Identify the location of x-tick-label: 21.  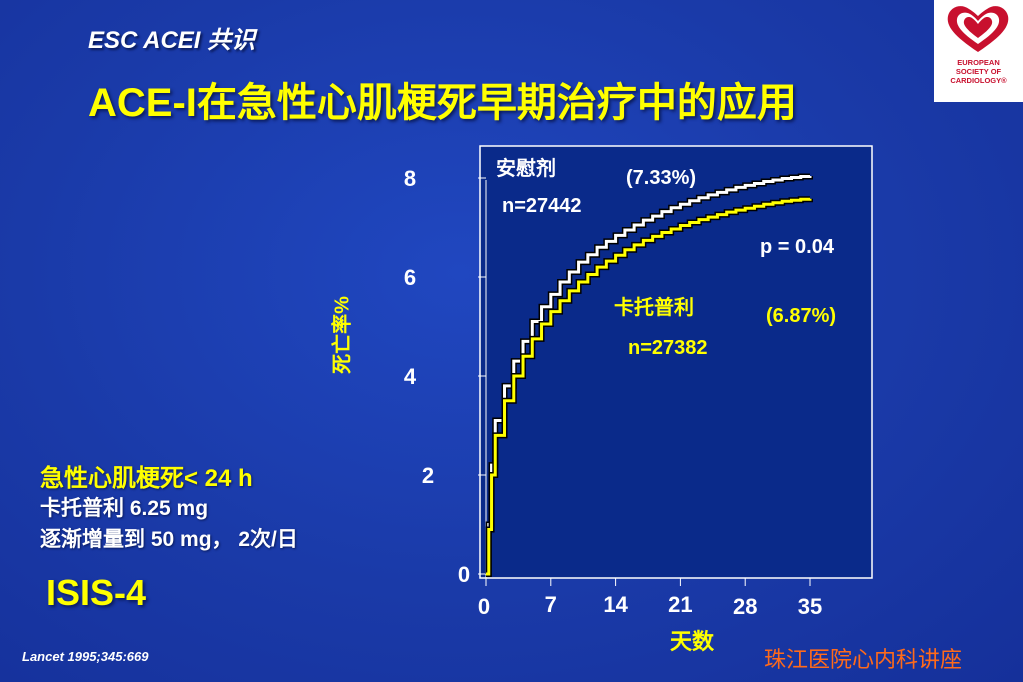
(680, 604).